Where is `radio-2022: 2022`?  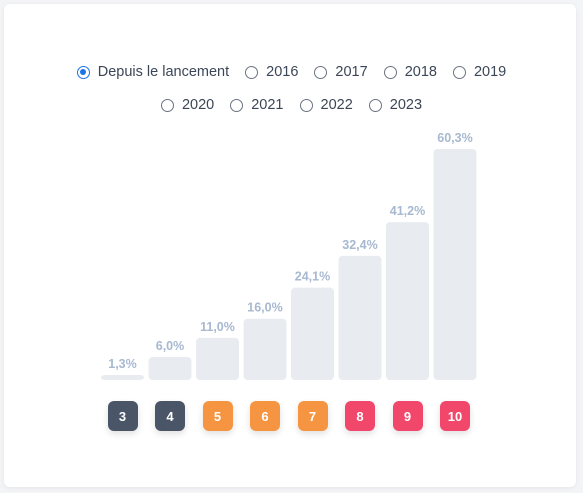 radio-2022: 2022 is located at coordinates (326, 105).